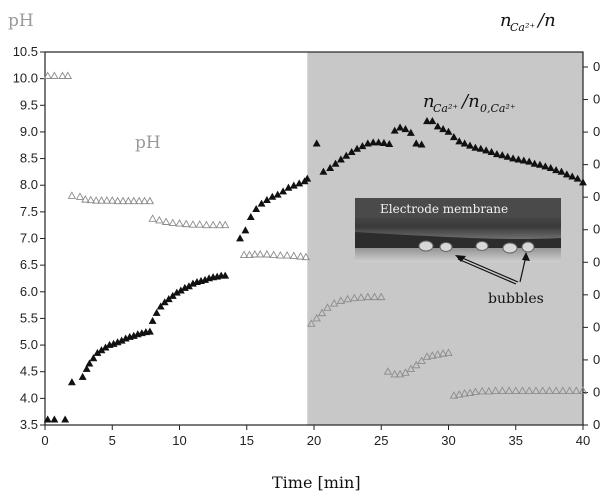  I want to click on x-tick-label: 0, so click(44, 440).